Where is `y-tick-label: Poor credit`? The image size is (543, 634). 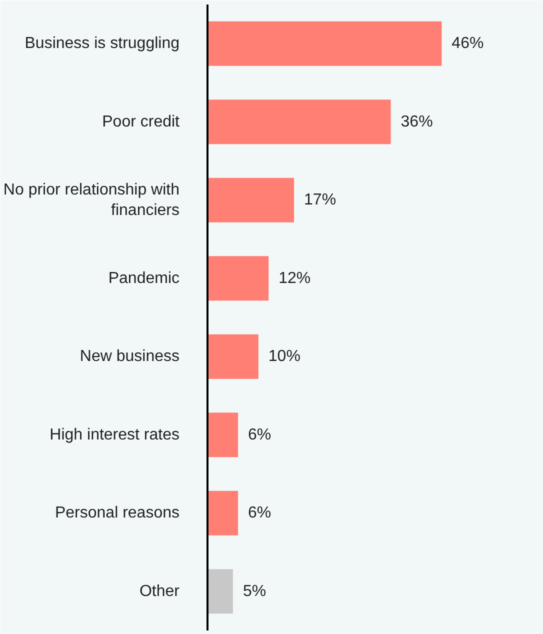
y-tick-label: Poor credit is located at coordinates (141, 121).